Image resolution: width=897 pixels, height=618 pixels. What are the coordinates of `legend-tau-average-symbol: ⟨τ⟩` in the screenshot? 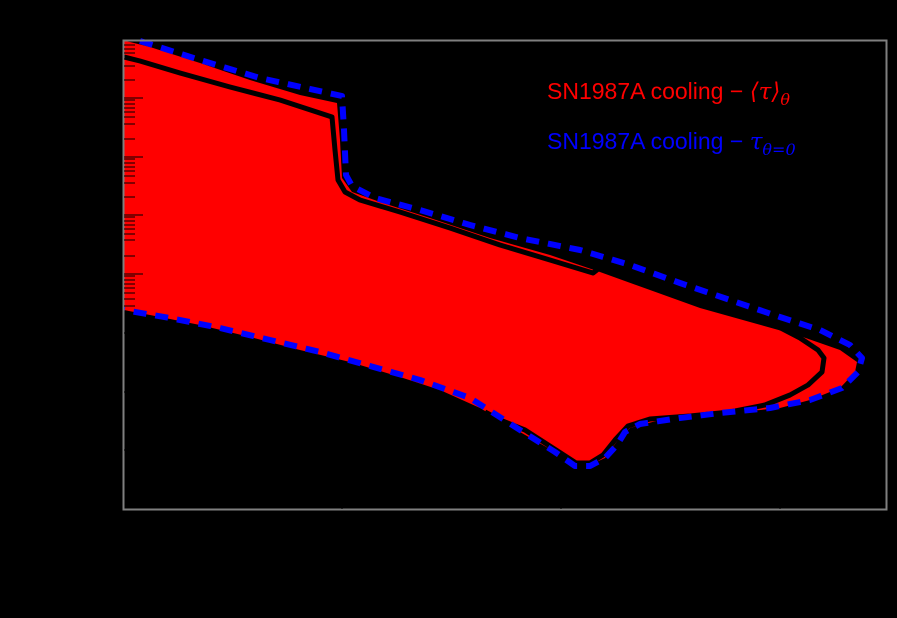 It's located at (765, 92).